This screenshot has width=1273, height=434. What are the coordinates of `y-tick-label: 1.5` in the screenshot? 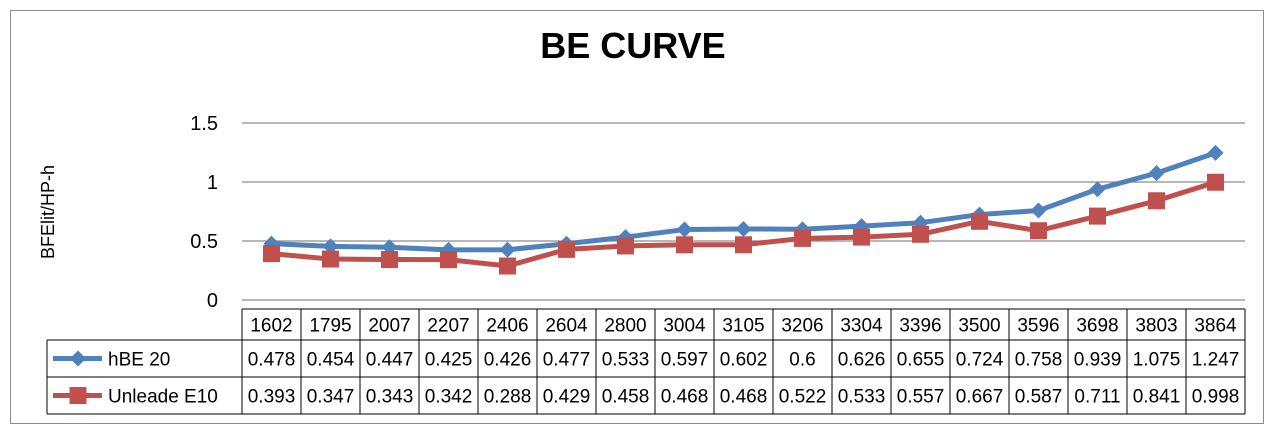 It's located at (204, 124).